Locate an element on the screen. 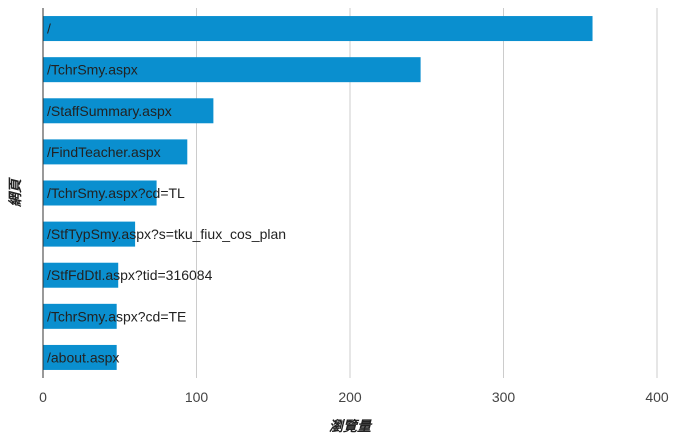  x-tick-labels: 0 100 200 300 400 is located at coordinates (354, 397).